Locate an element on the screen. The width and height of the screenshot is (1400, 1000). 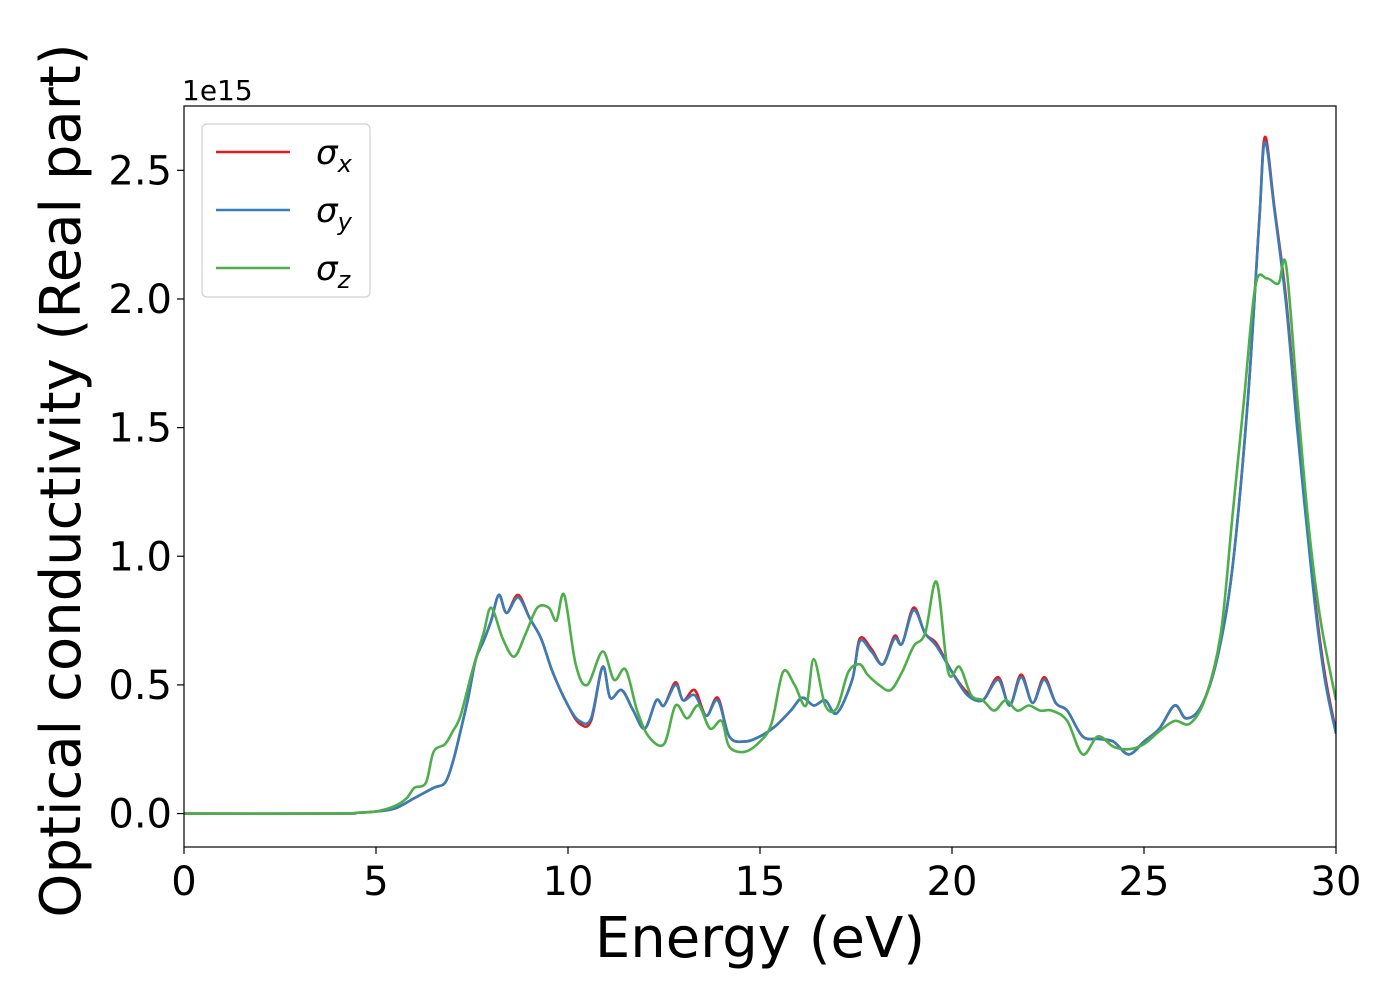
x-tick-label: 25 is located at coordinates (1144, 882).